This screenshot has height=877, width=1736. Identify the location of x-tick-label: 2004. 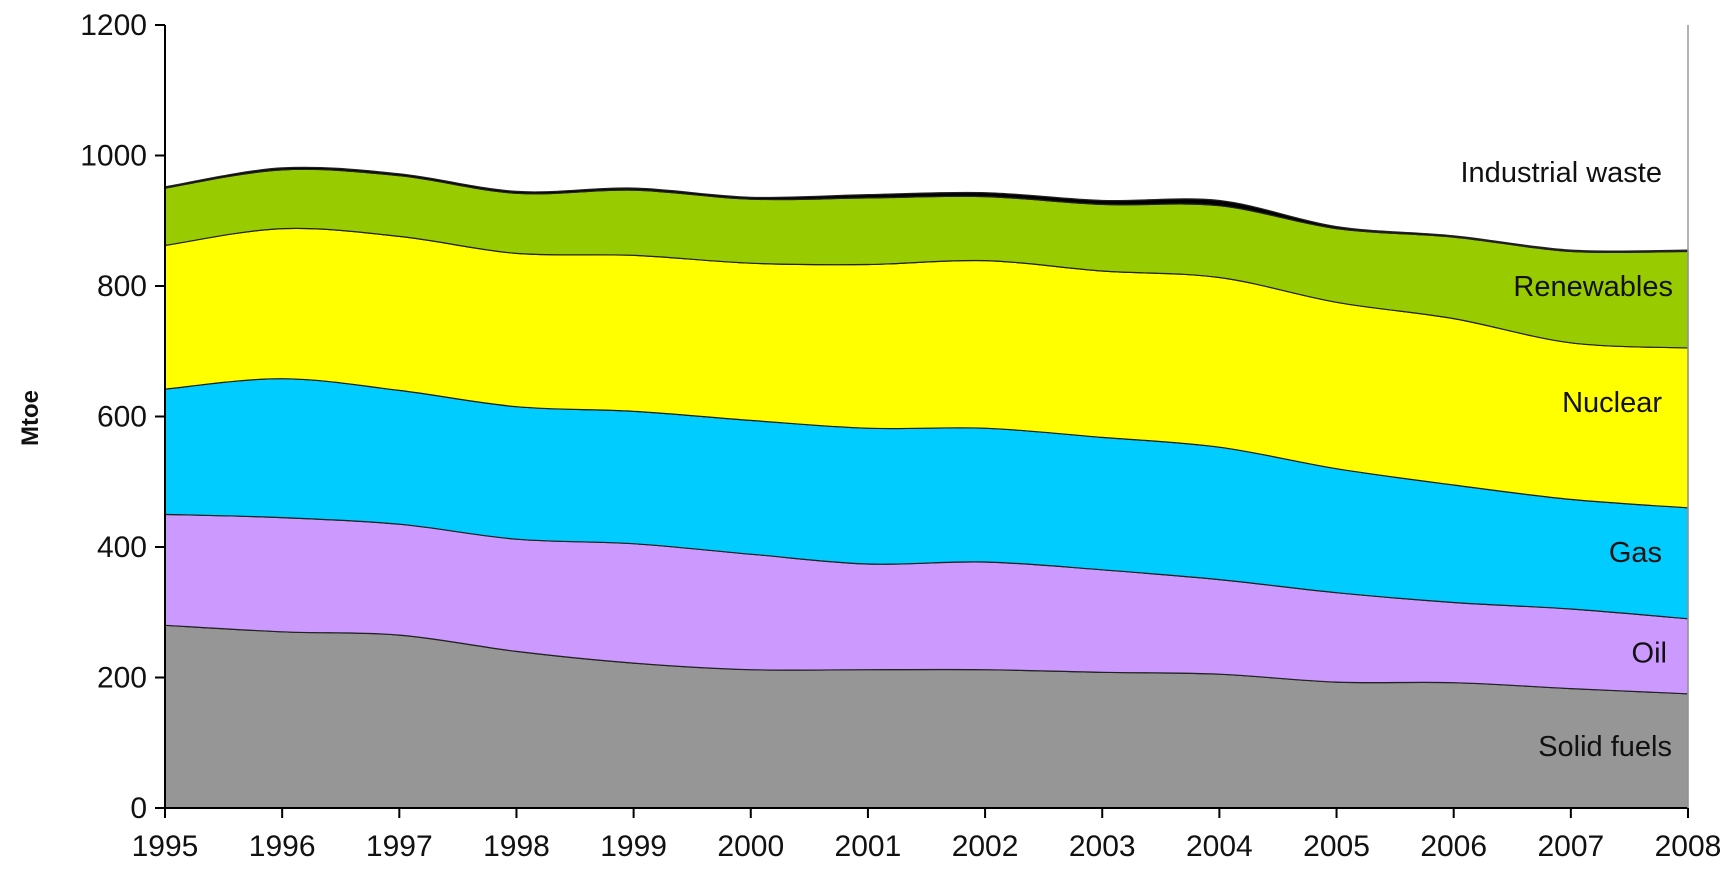
(1219, 846).